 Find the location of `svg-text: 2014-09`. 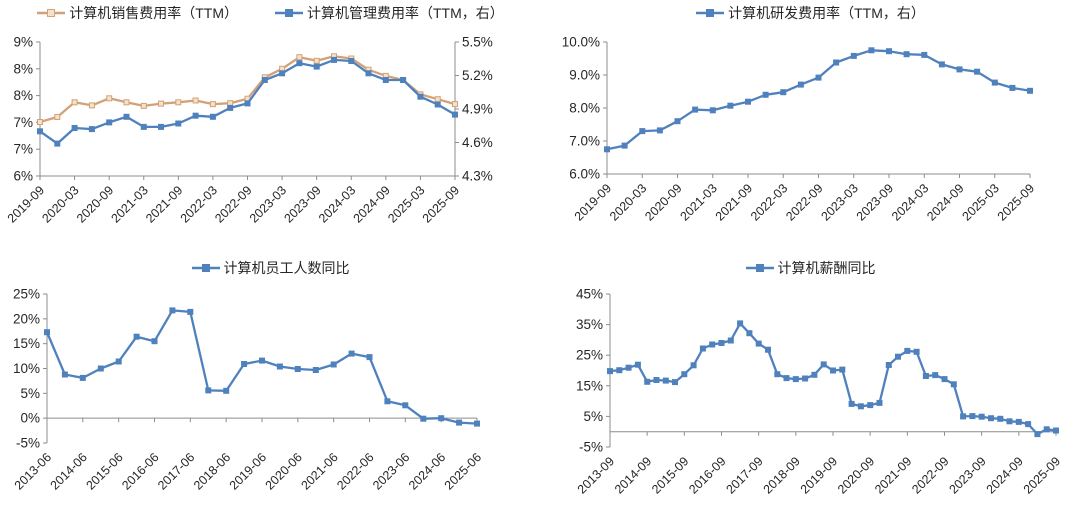

svg-text: 2014-09 is located at coordinates (633, 475).